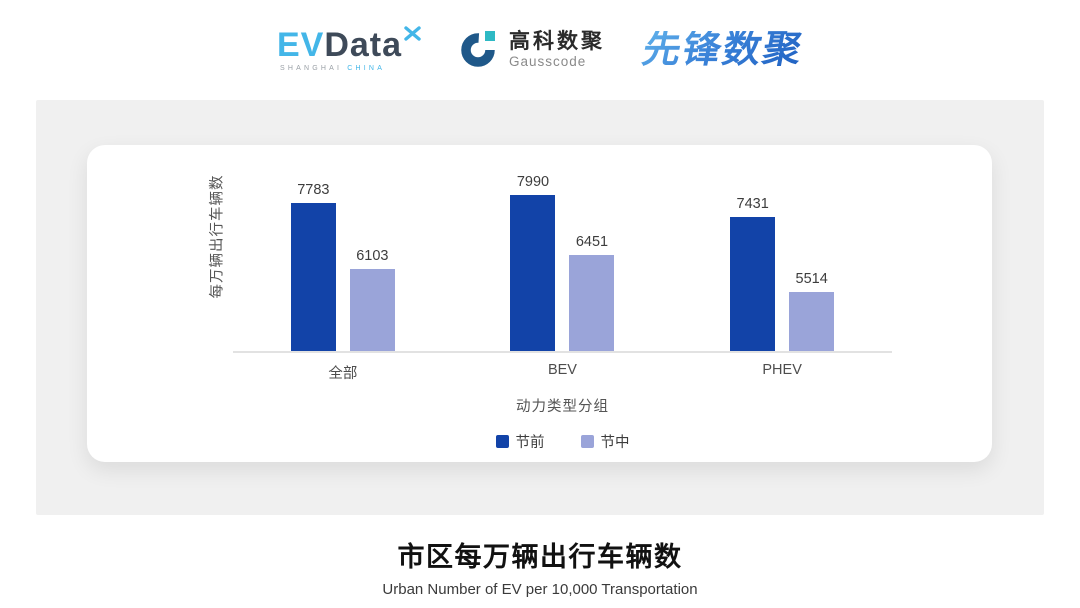 This screenshot has height=608, width=1080. What do you see at coordinates (562, 407) in the screenshot?
I see `x-axis-label: 动力类型分组` at bounding box center [562, 407].